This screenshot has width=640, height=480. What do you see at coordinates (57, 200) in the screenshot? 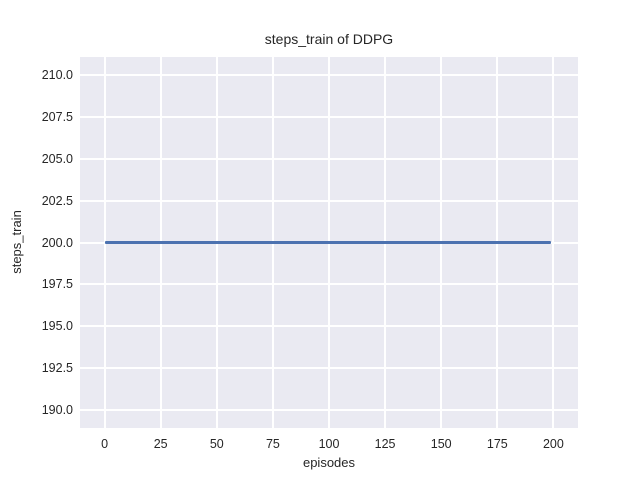
I see `y-tick-label: 202.5` at bounding box center [57, 200].